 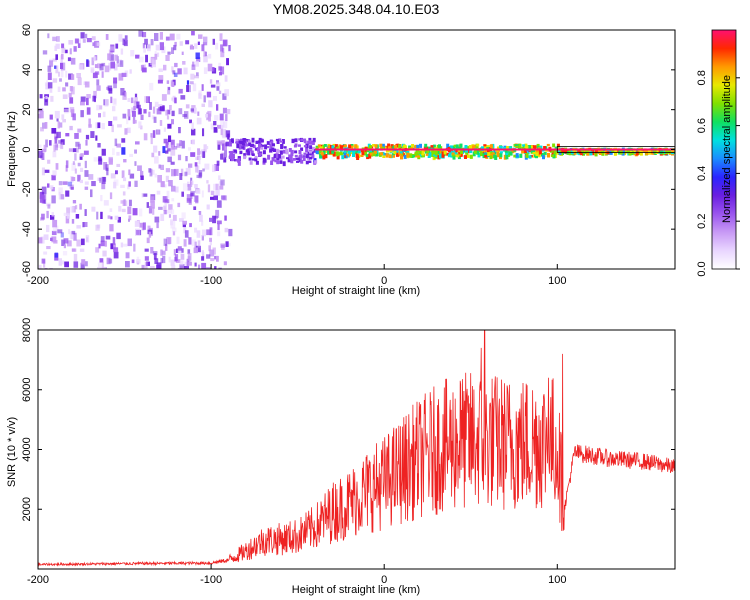 What do you see at coordinates (356, 291) in the screenshot?
I see `spectrogram-x-axis-title: Height of straight line (km)` at bounding box center [356, 291].